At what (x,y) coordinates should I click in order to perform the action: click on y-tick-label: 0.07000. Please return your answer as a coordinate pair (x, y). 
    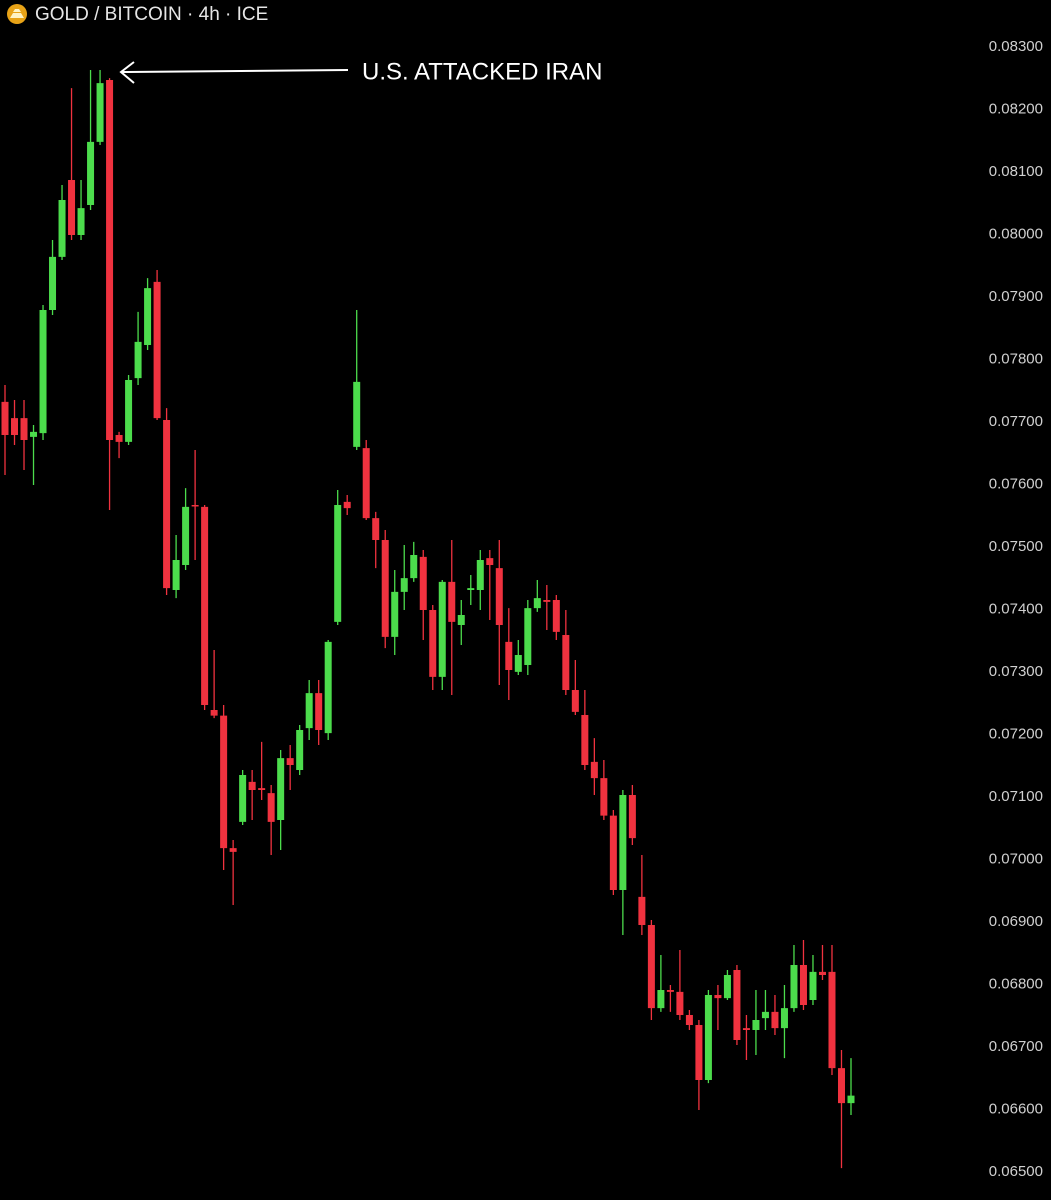
    Looking at the image, I should click on (1016, 858).